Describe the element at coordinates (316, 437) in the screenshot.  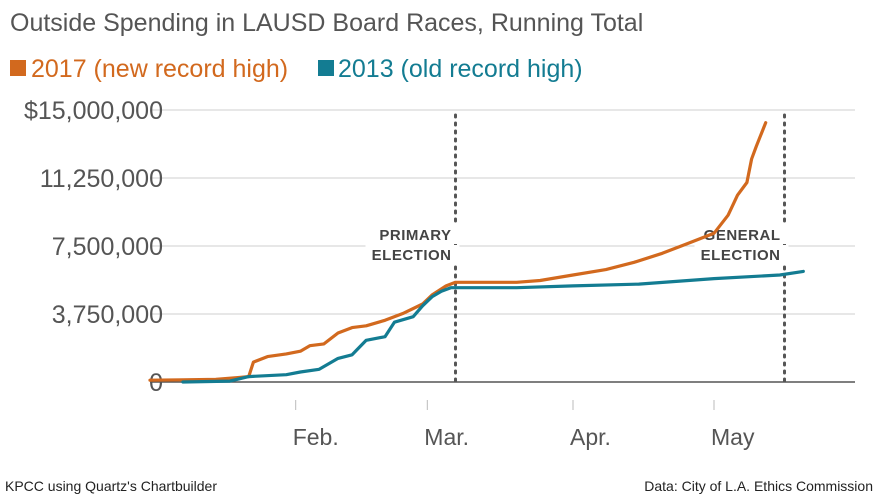
I see `x-tick-label-0: Feb.` at that location.